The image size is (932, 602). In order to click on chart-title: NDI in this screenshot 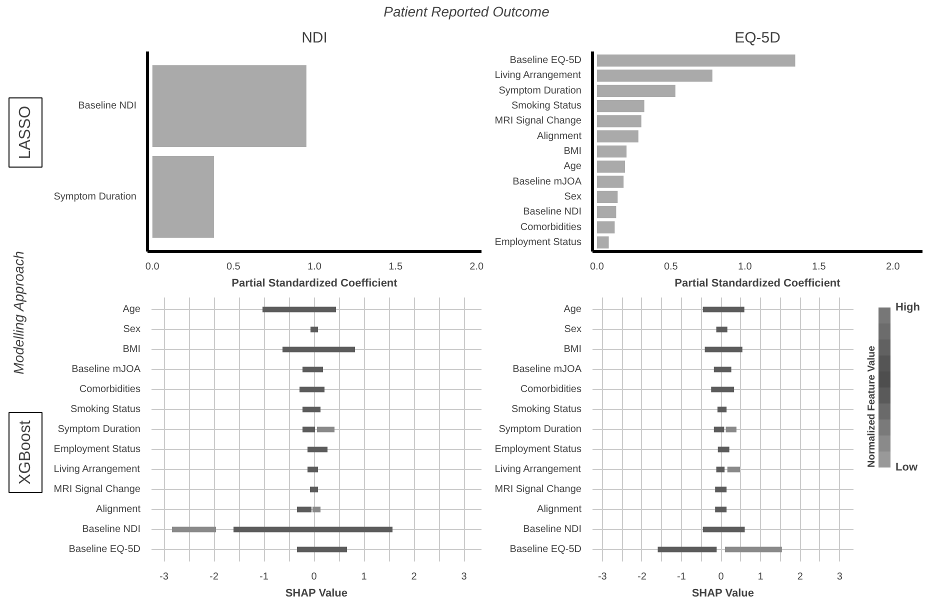, I will do `click(315, 38)`.